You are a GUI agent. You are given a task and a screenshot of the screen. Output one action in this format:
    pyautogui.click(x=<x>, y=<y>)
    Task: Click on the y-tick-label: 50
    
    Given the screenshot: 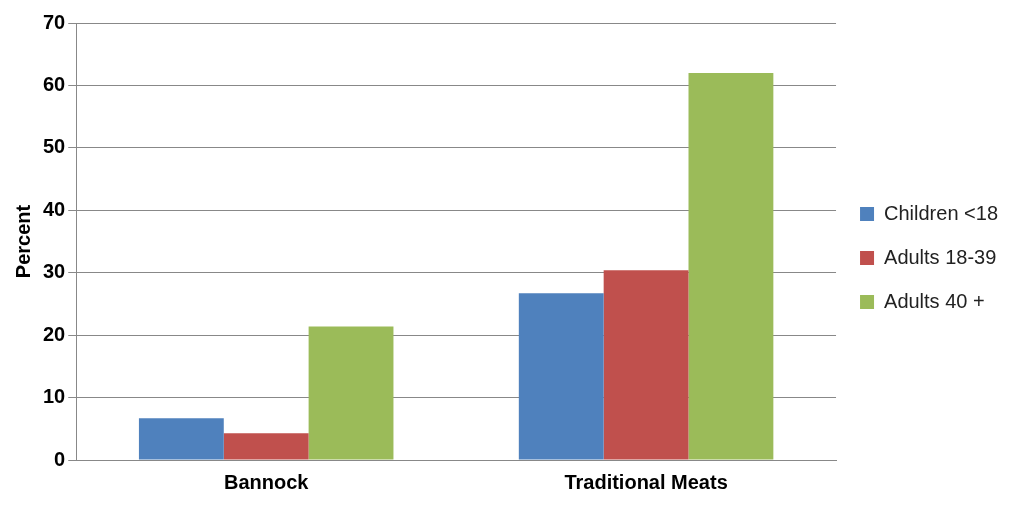 What is the action you would take?
    pyautogui.click(x=54, y=146)
    